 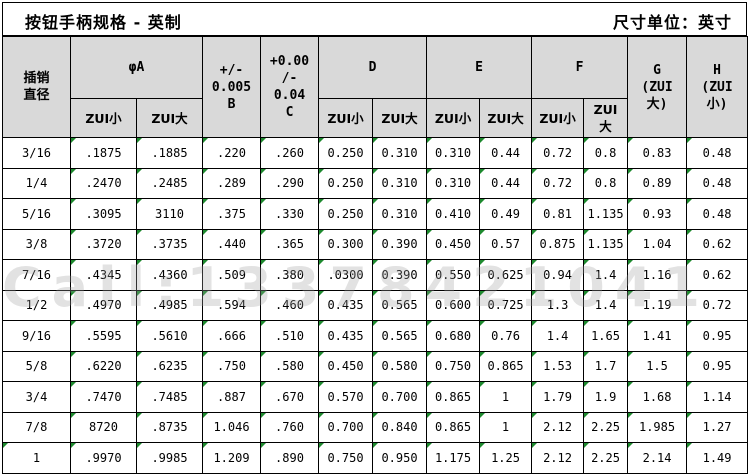 I want to click on table-cell: 9/16, so click(x=36, y=336).